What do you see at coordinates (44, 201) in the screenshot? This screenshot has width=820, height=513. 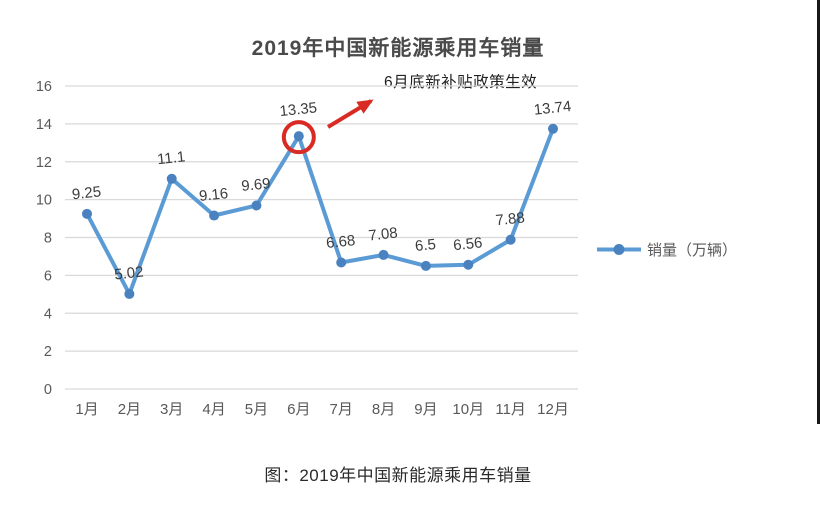 I see `y-axis-tick-label: 10` at bounding box center [44, 201].